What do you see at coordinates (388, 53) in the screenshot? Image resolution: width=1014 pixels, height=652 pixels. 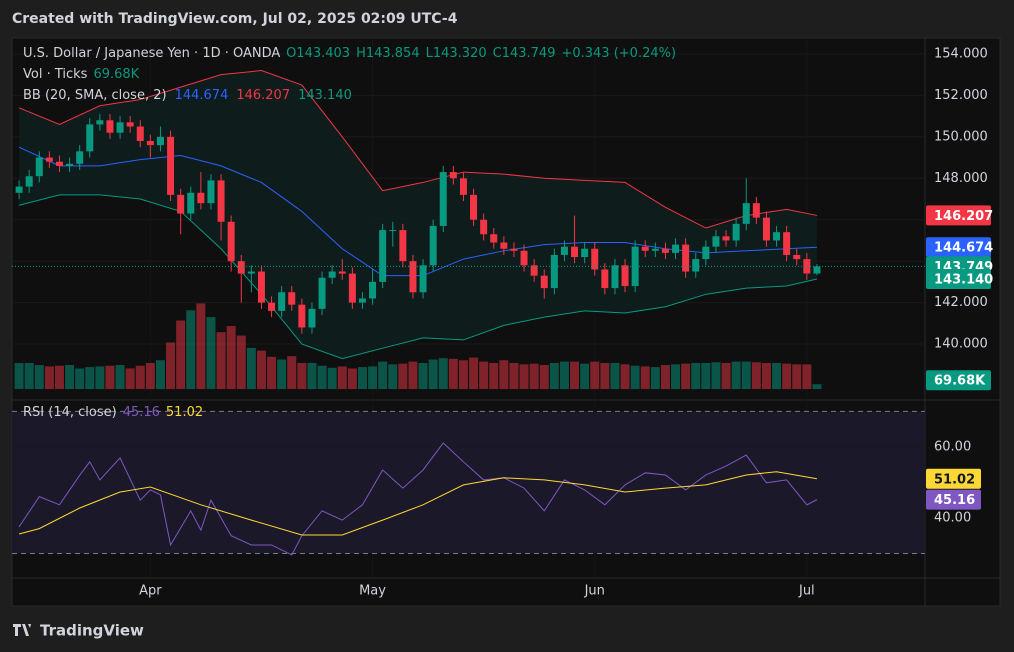 I see `legend-item: H143.854` at bounding box center [388, 53].